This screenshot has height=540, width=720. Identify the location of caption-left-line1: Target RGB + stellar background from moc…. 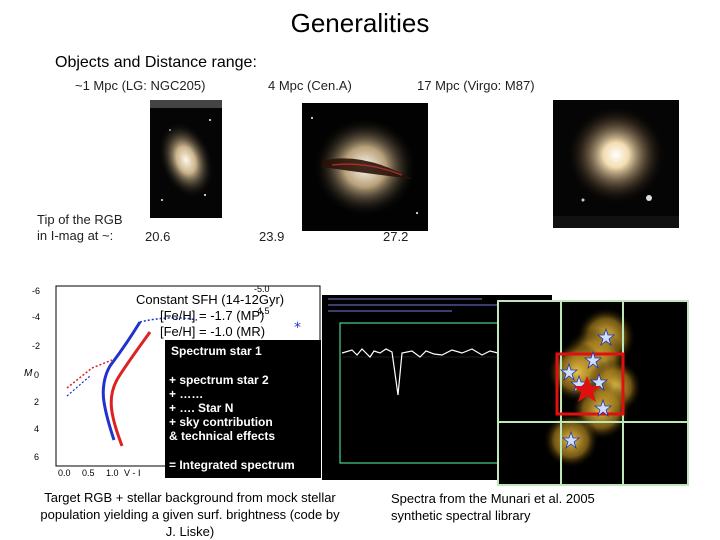
(190, 497).